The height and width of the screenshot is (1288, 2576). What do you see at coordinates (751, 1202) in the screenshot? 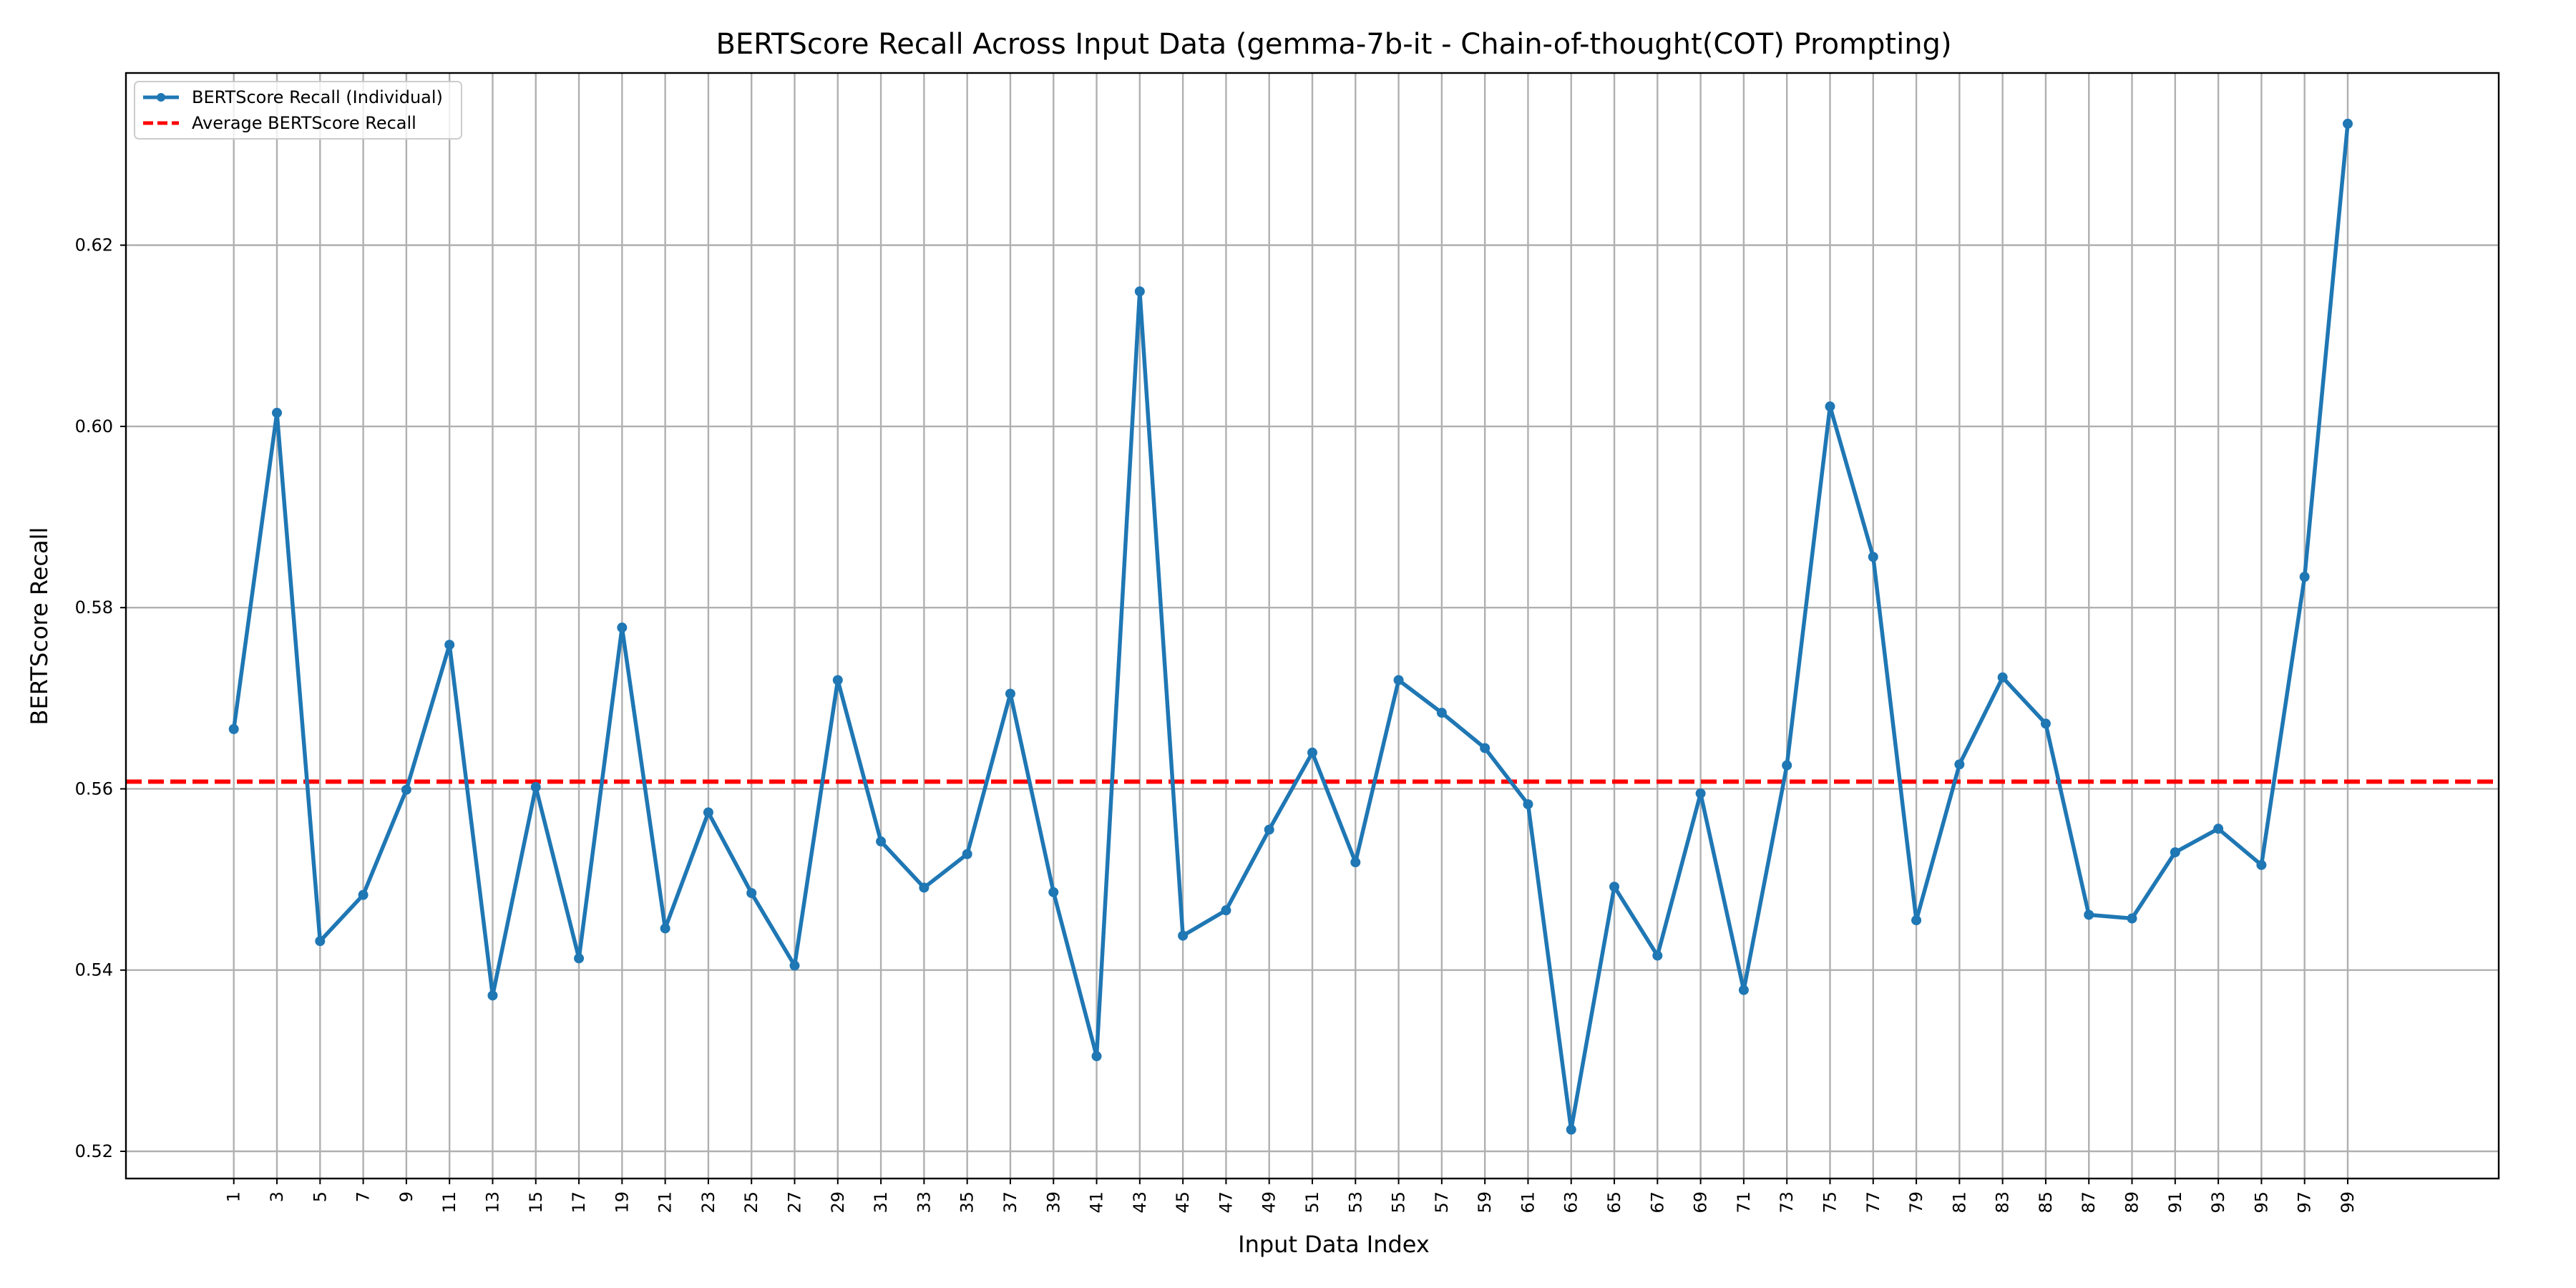
I see `x-tick-label: 25` at bounding box center [751, 1202].